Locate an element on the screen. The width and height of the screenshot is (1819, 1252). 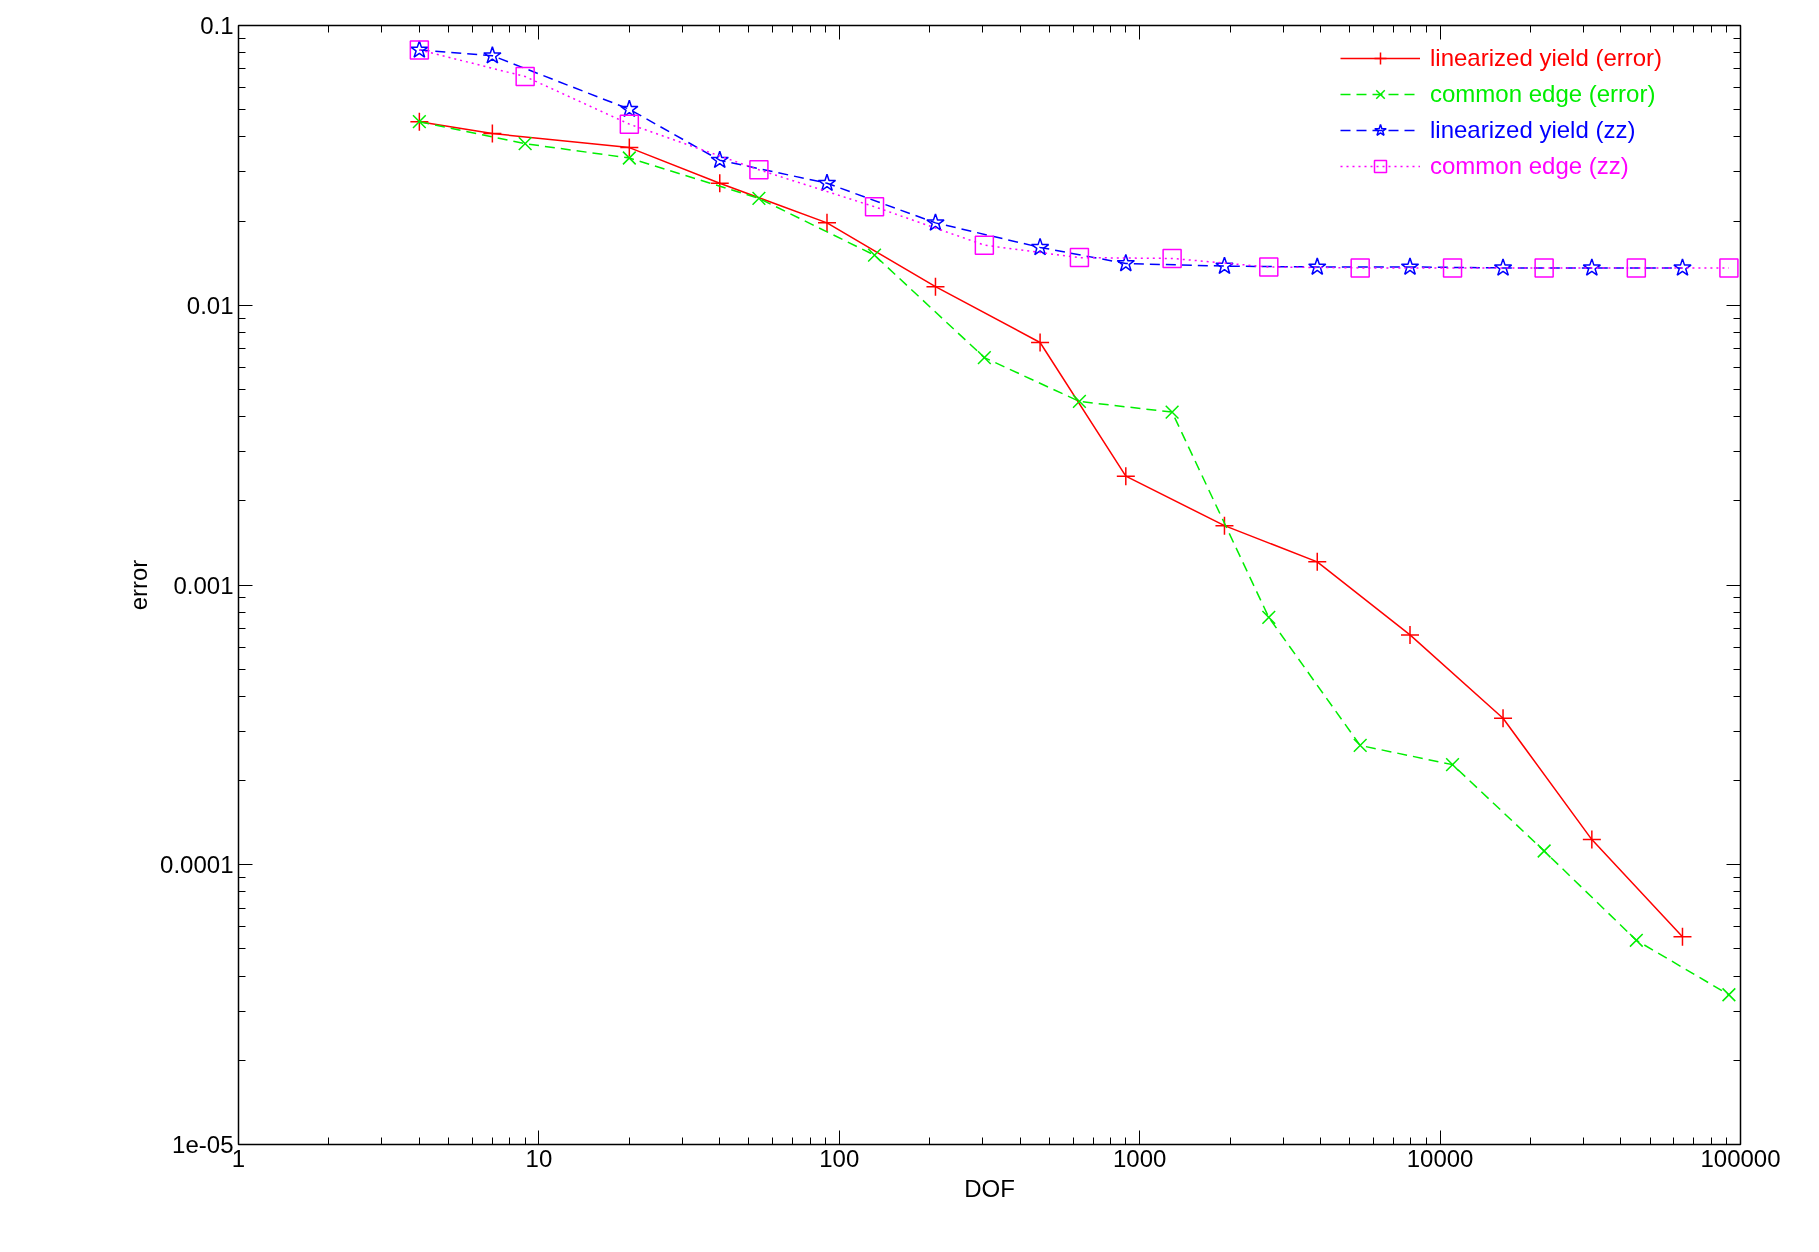
legend-label: common edge (zz) is located at coordinates (1529, 166).